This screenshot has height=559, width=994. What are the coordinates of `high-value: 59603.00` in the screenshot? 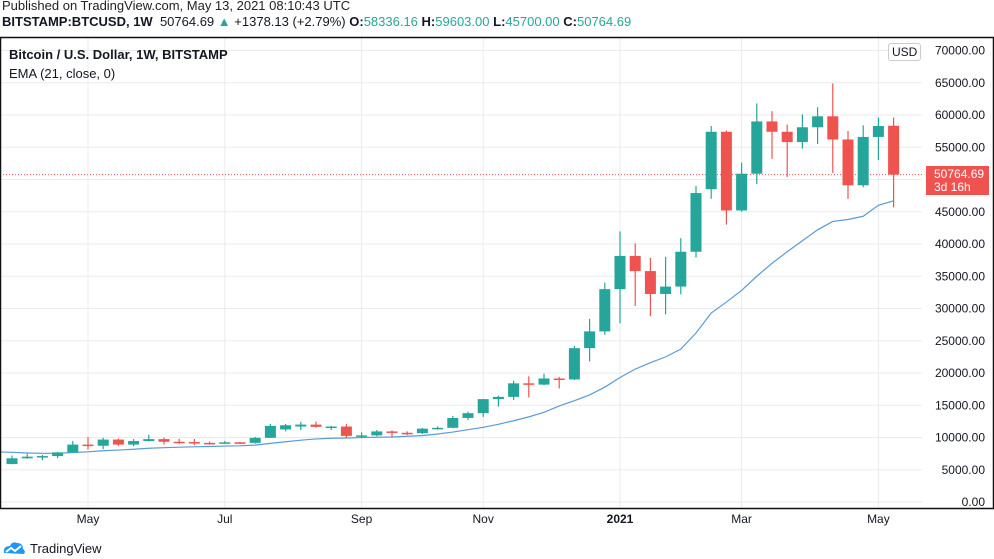 It's located at (462, 21).